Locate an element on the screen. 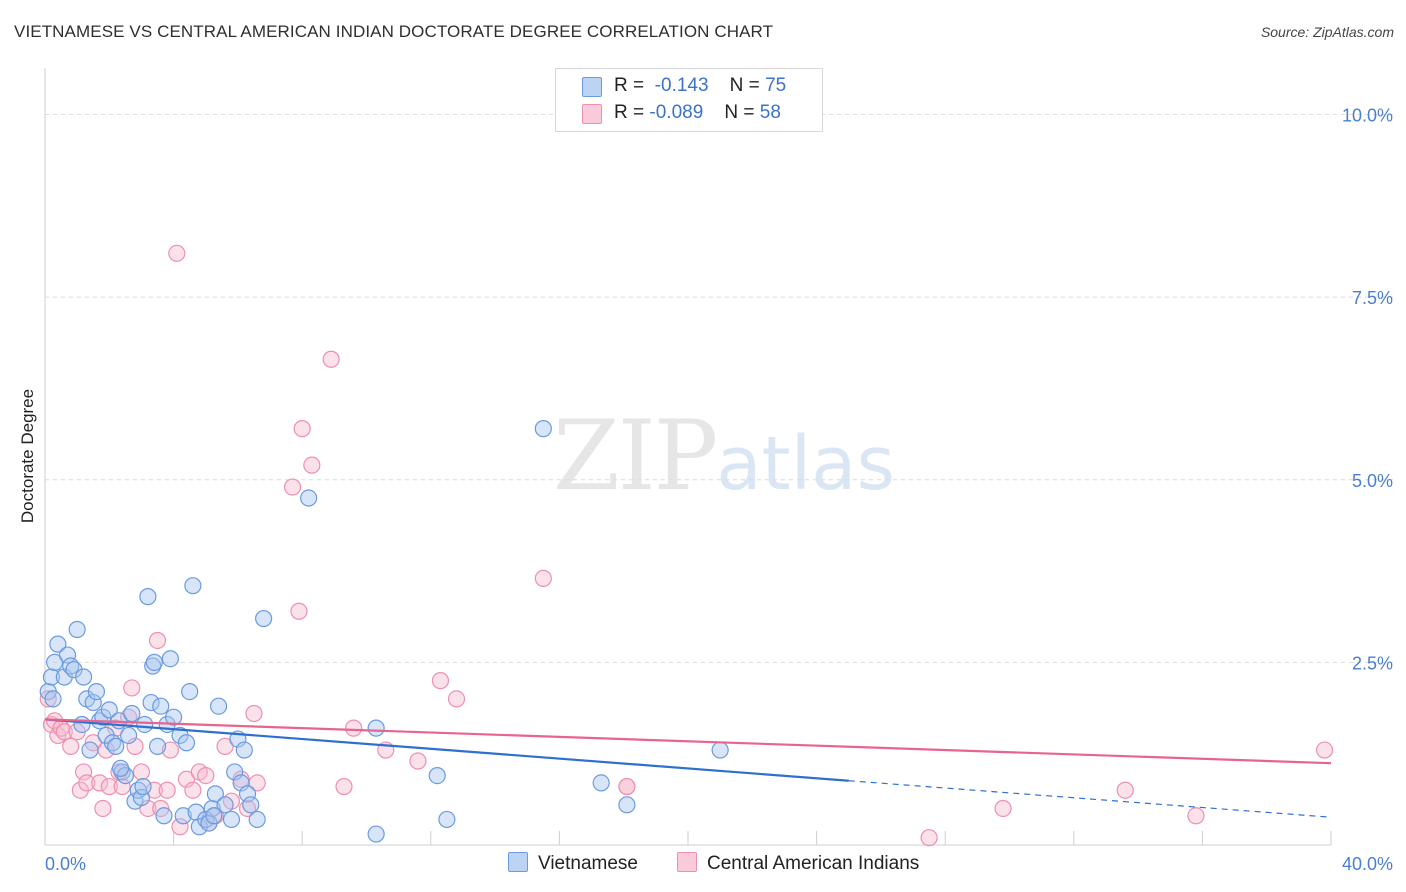  trend-line-vietnamese-dashed is located at coordinates (1090, 799).